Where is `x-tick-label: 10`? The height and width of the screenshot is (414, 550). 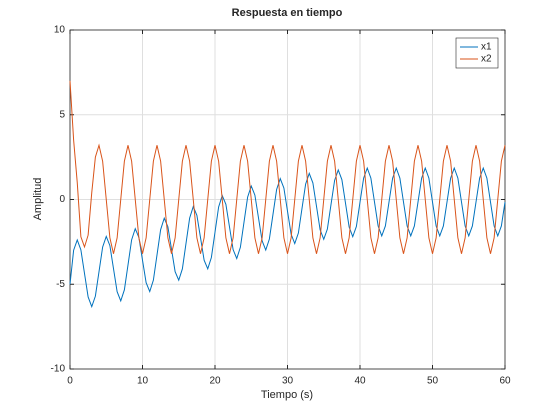 x-tick-label: 10 is located at coordinates (143, 381).